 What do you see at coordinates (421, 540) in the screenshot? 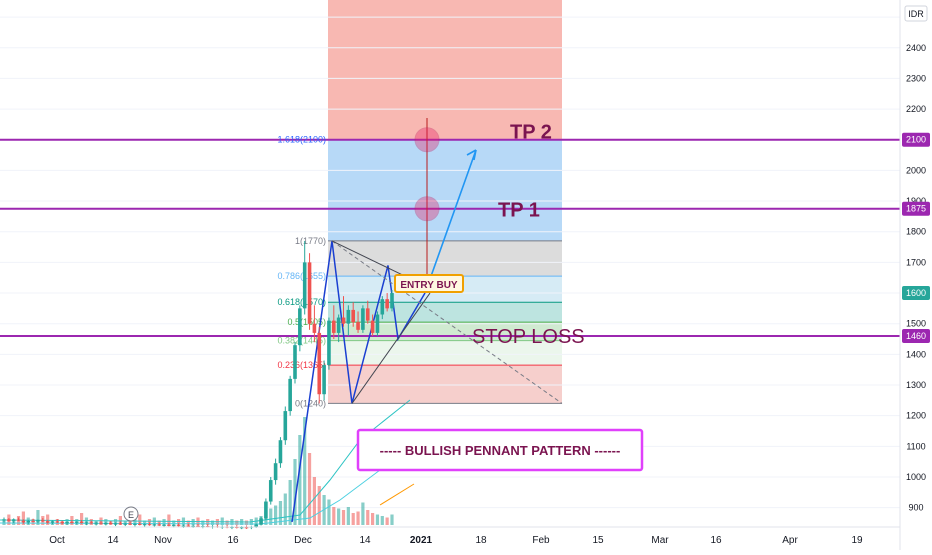
I see `x-tick-label: 2021` at bounding box center [421, 540].